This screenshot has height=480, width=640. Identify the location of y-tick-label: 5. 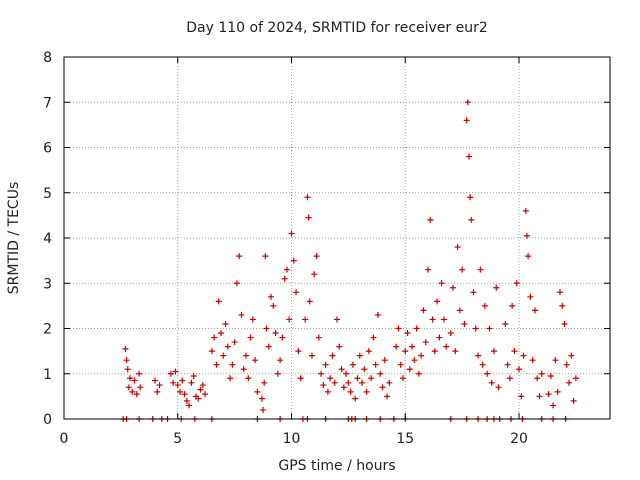
(47, 194).